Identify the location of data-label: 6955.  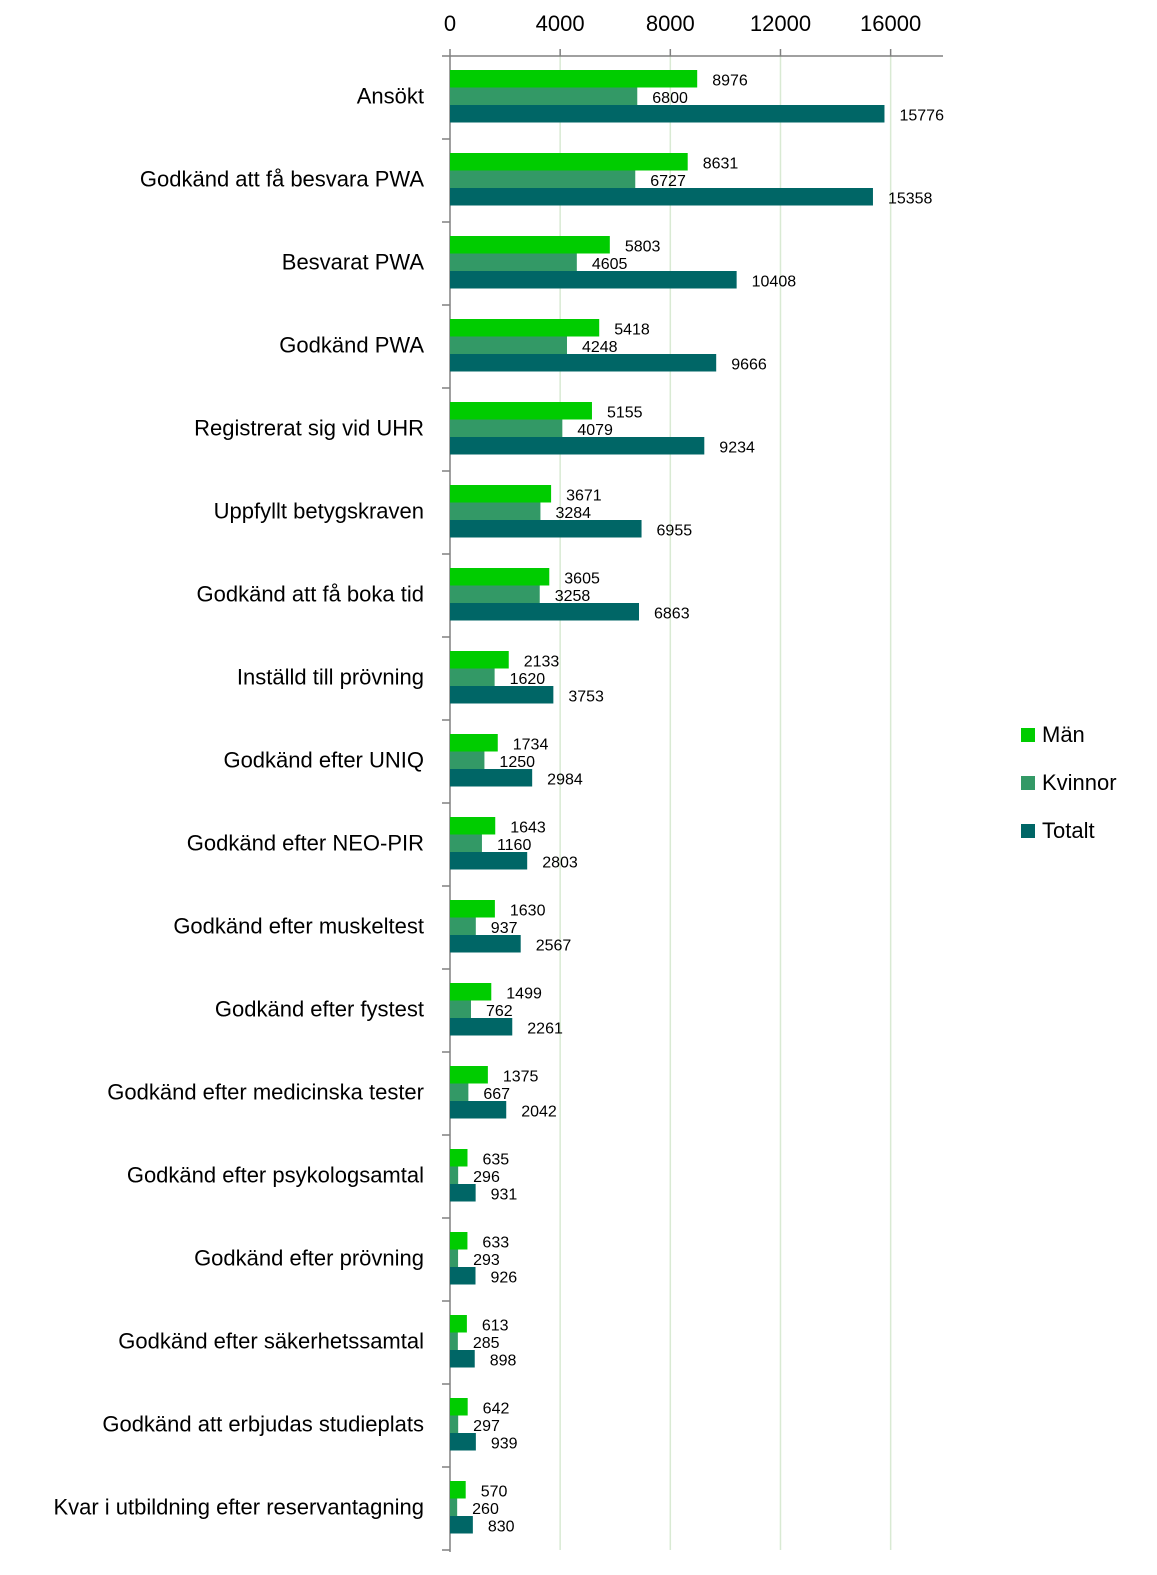
(675, 531).